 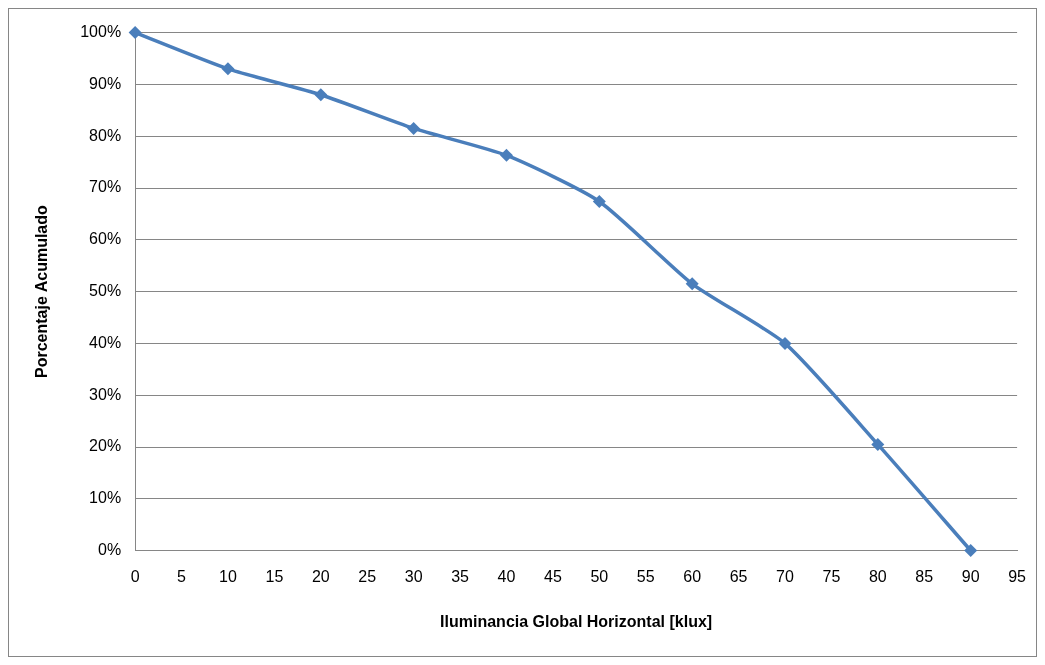 I want to click on x-tick-label: 55, so click(x=645, y=576).